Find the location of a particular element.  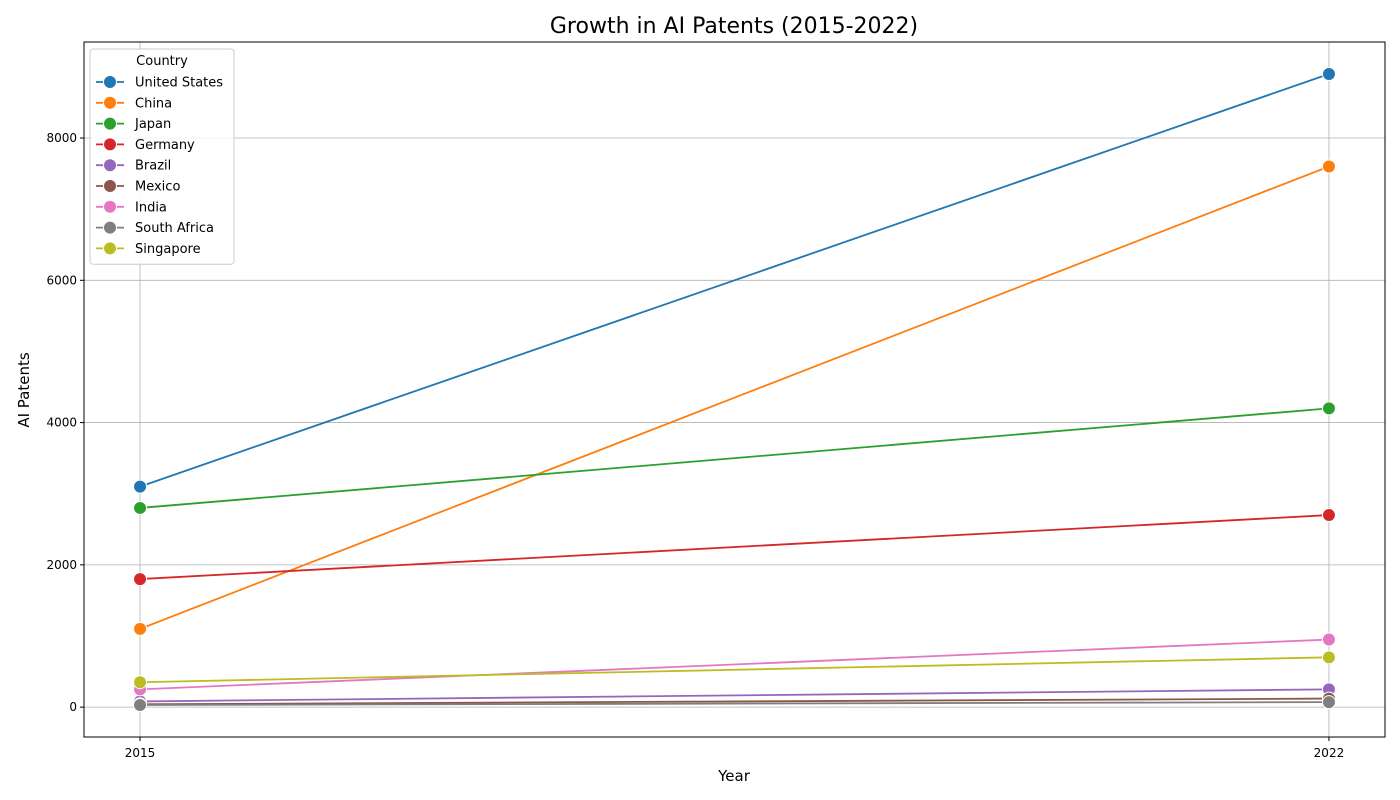

legend-label-mexico: Mexico is located at coordinates (157, 187).